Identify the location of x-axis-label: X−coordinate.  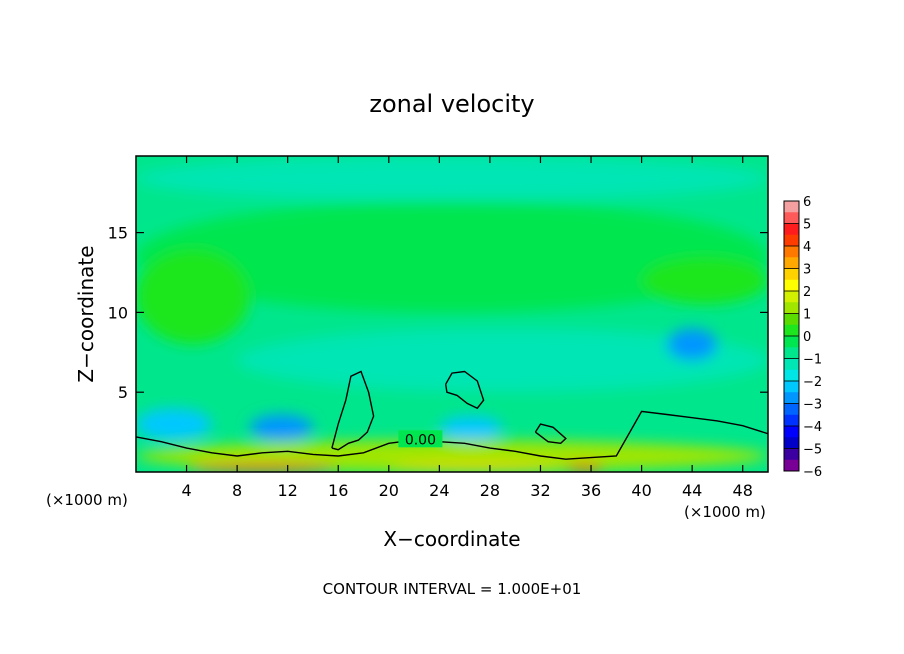
(451, 539).